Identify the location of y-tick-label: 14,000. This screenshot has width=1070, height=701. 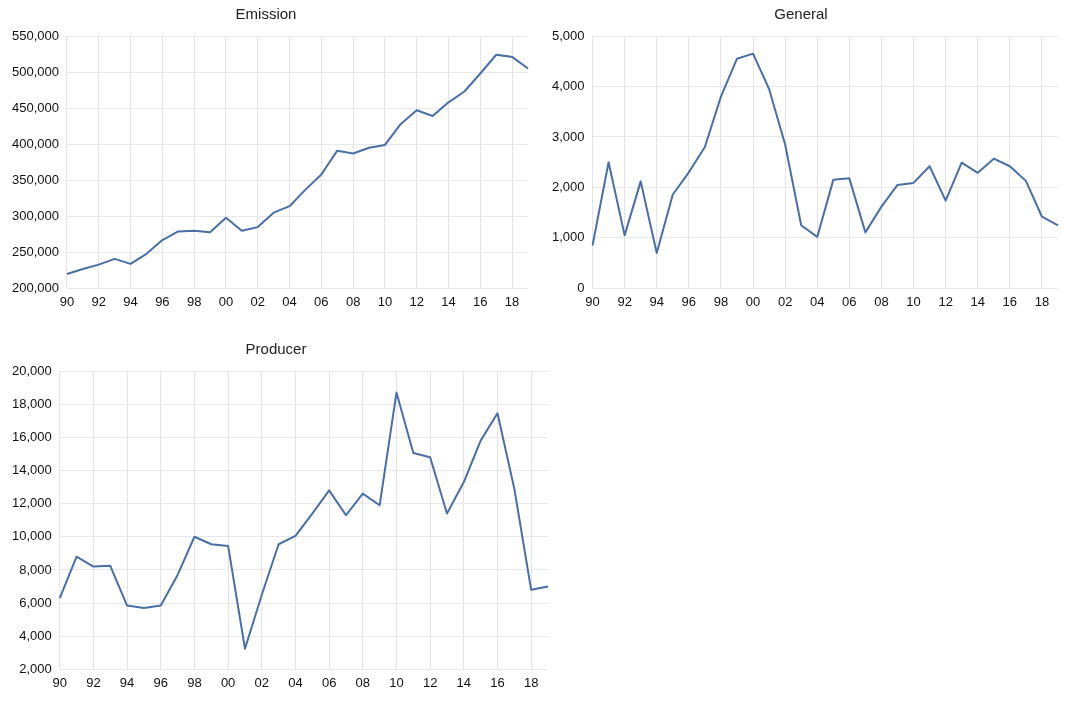
(32, 470).